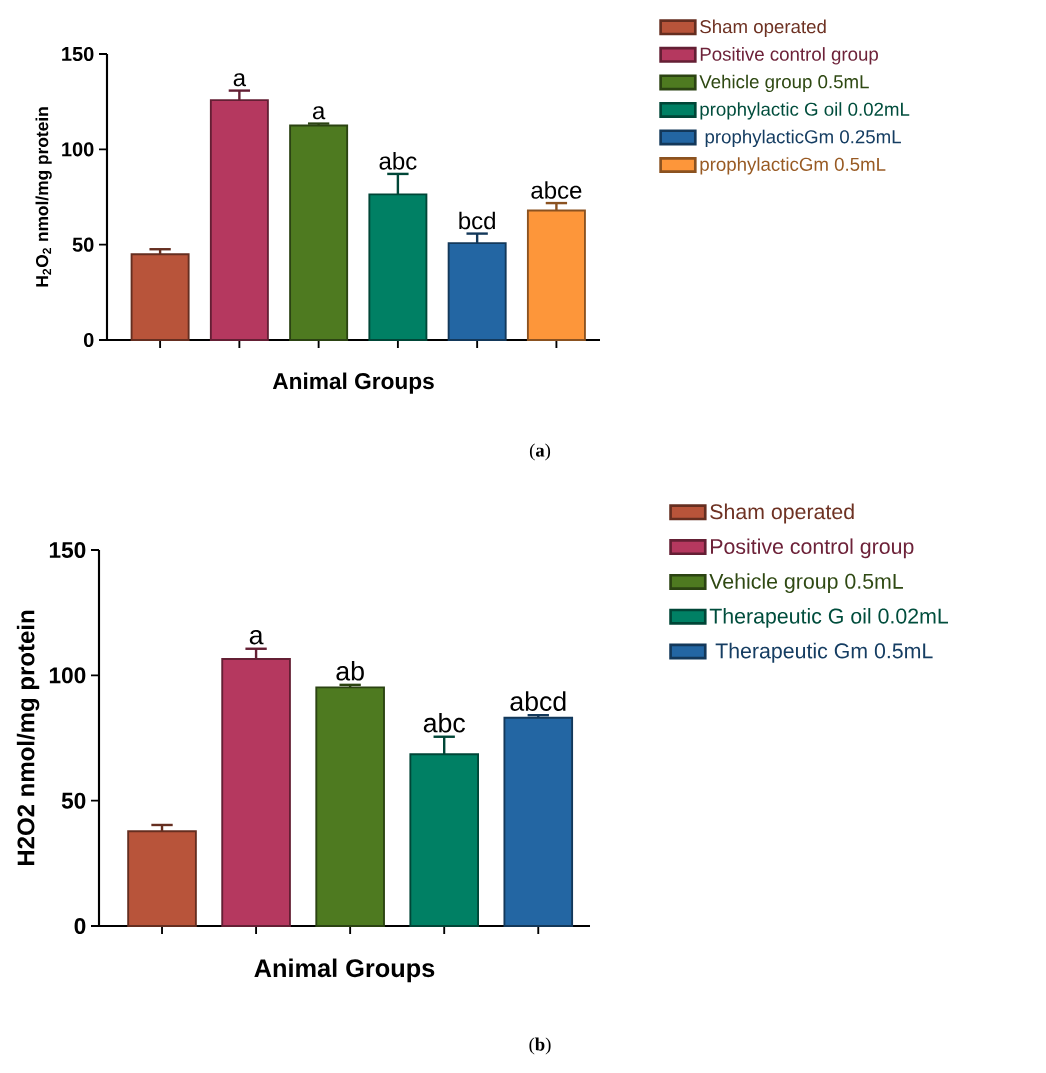  Describe the element at coordinates (28, 738) in the screenshot. I see `y-axis-title: H2O2 nmol/mg protein` at that location.